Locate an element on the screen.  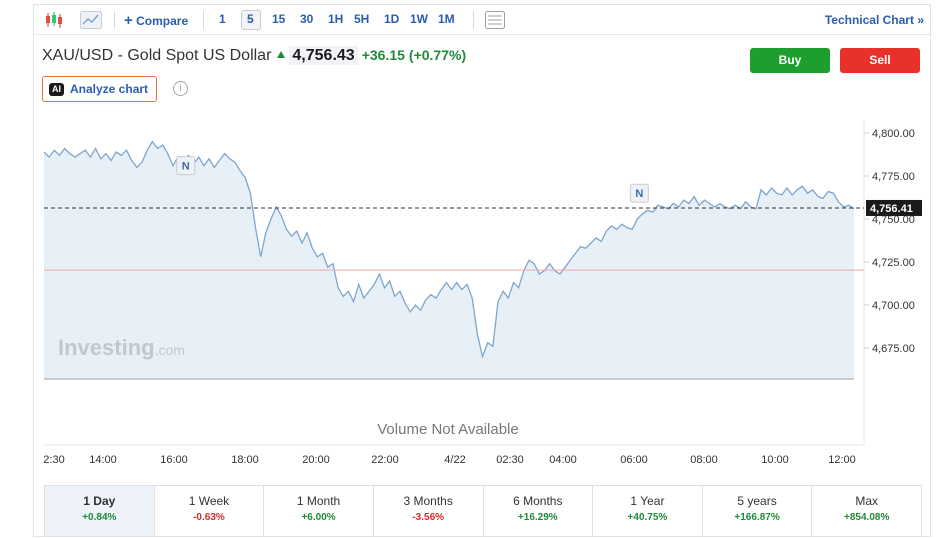
period-5-years: 5 years +166.87% is located at coordinates (758, 511).